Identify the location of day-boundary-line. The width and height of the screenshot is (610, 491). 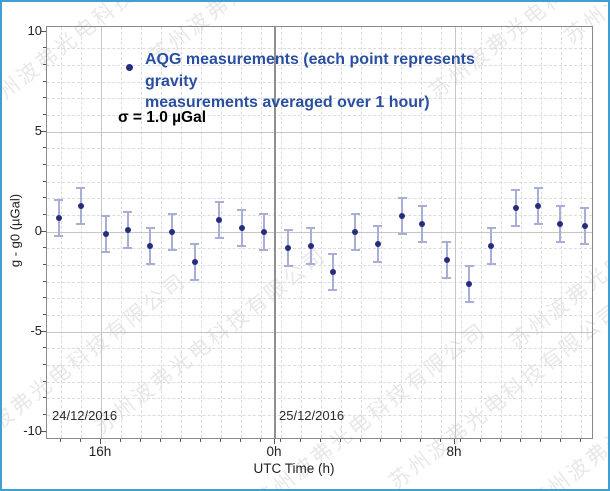
(275, 232).